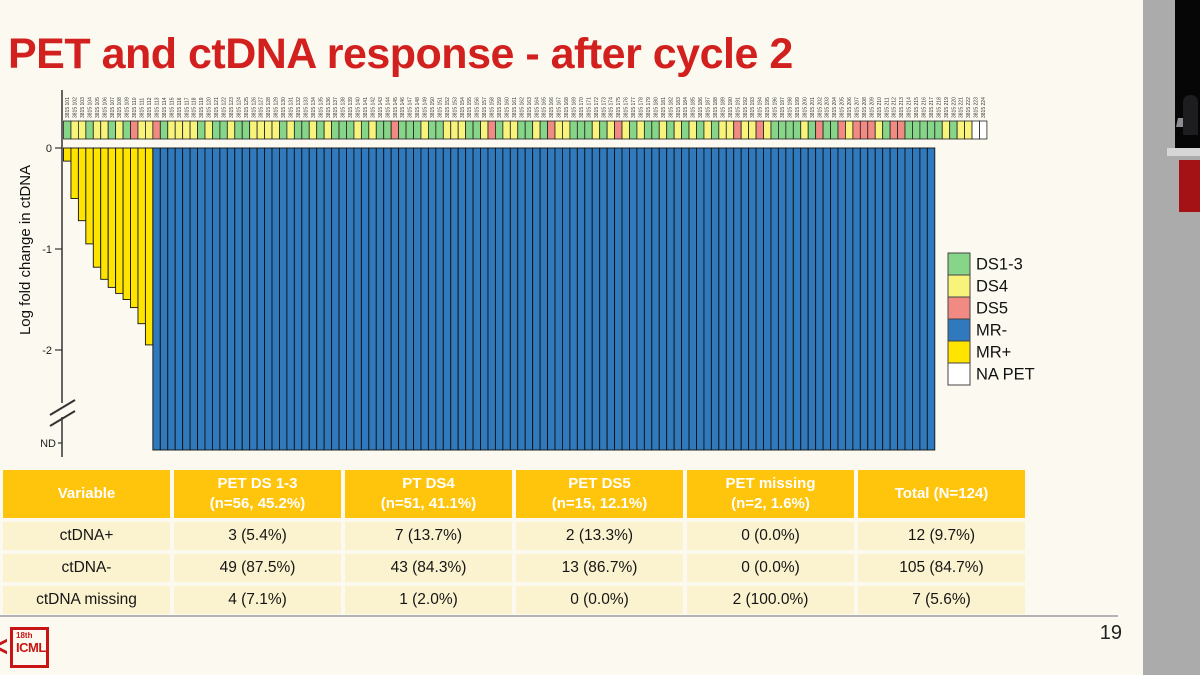 This screenshot has width=1200, height=675. What do you see at coordinates (1171, 337) in the screenshot?
I see `video-sidebar` at bounding box center [1171, 337].